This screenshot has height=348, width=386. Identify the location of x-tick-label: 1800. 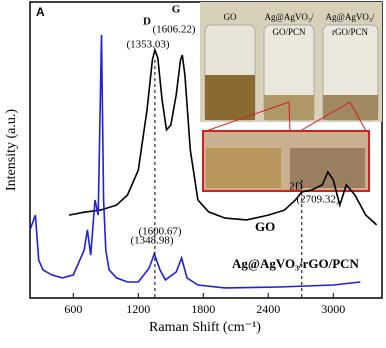
(203, 309).